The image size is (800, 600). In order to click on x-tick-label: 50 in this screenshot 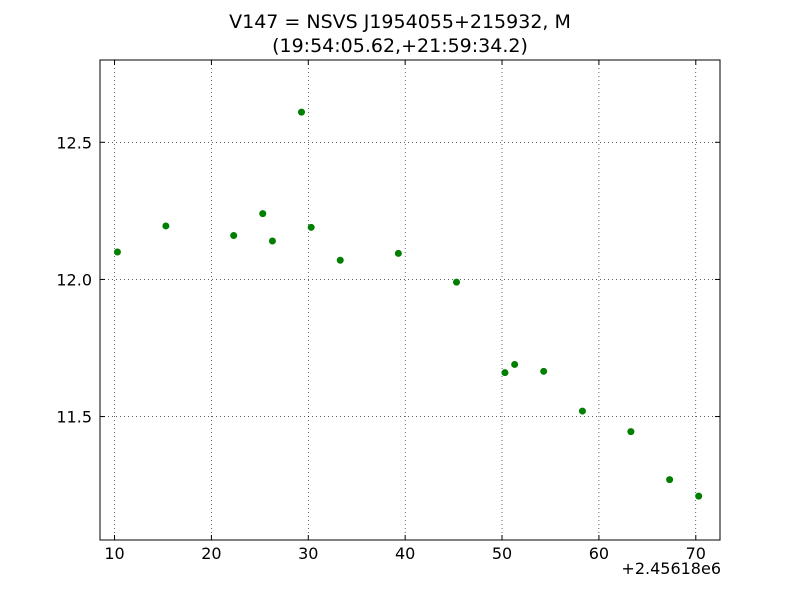, I will do `click(502, 553)`.